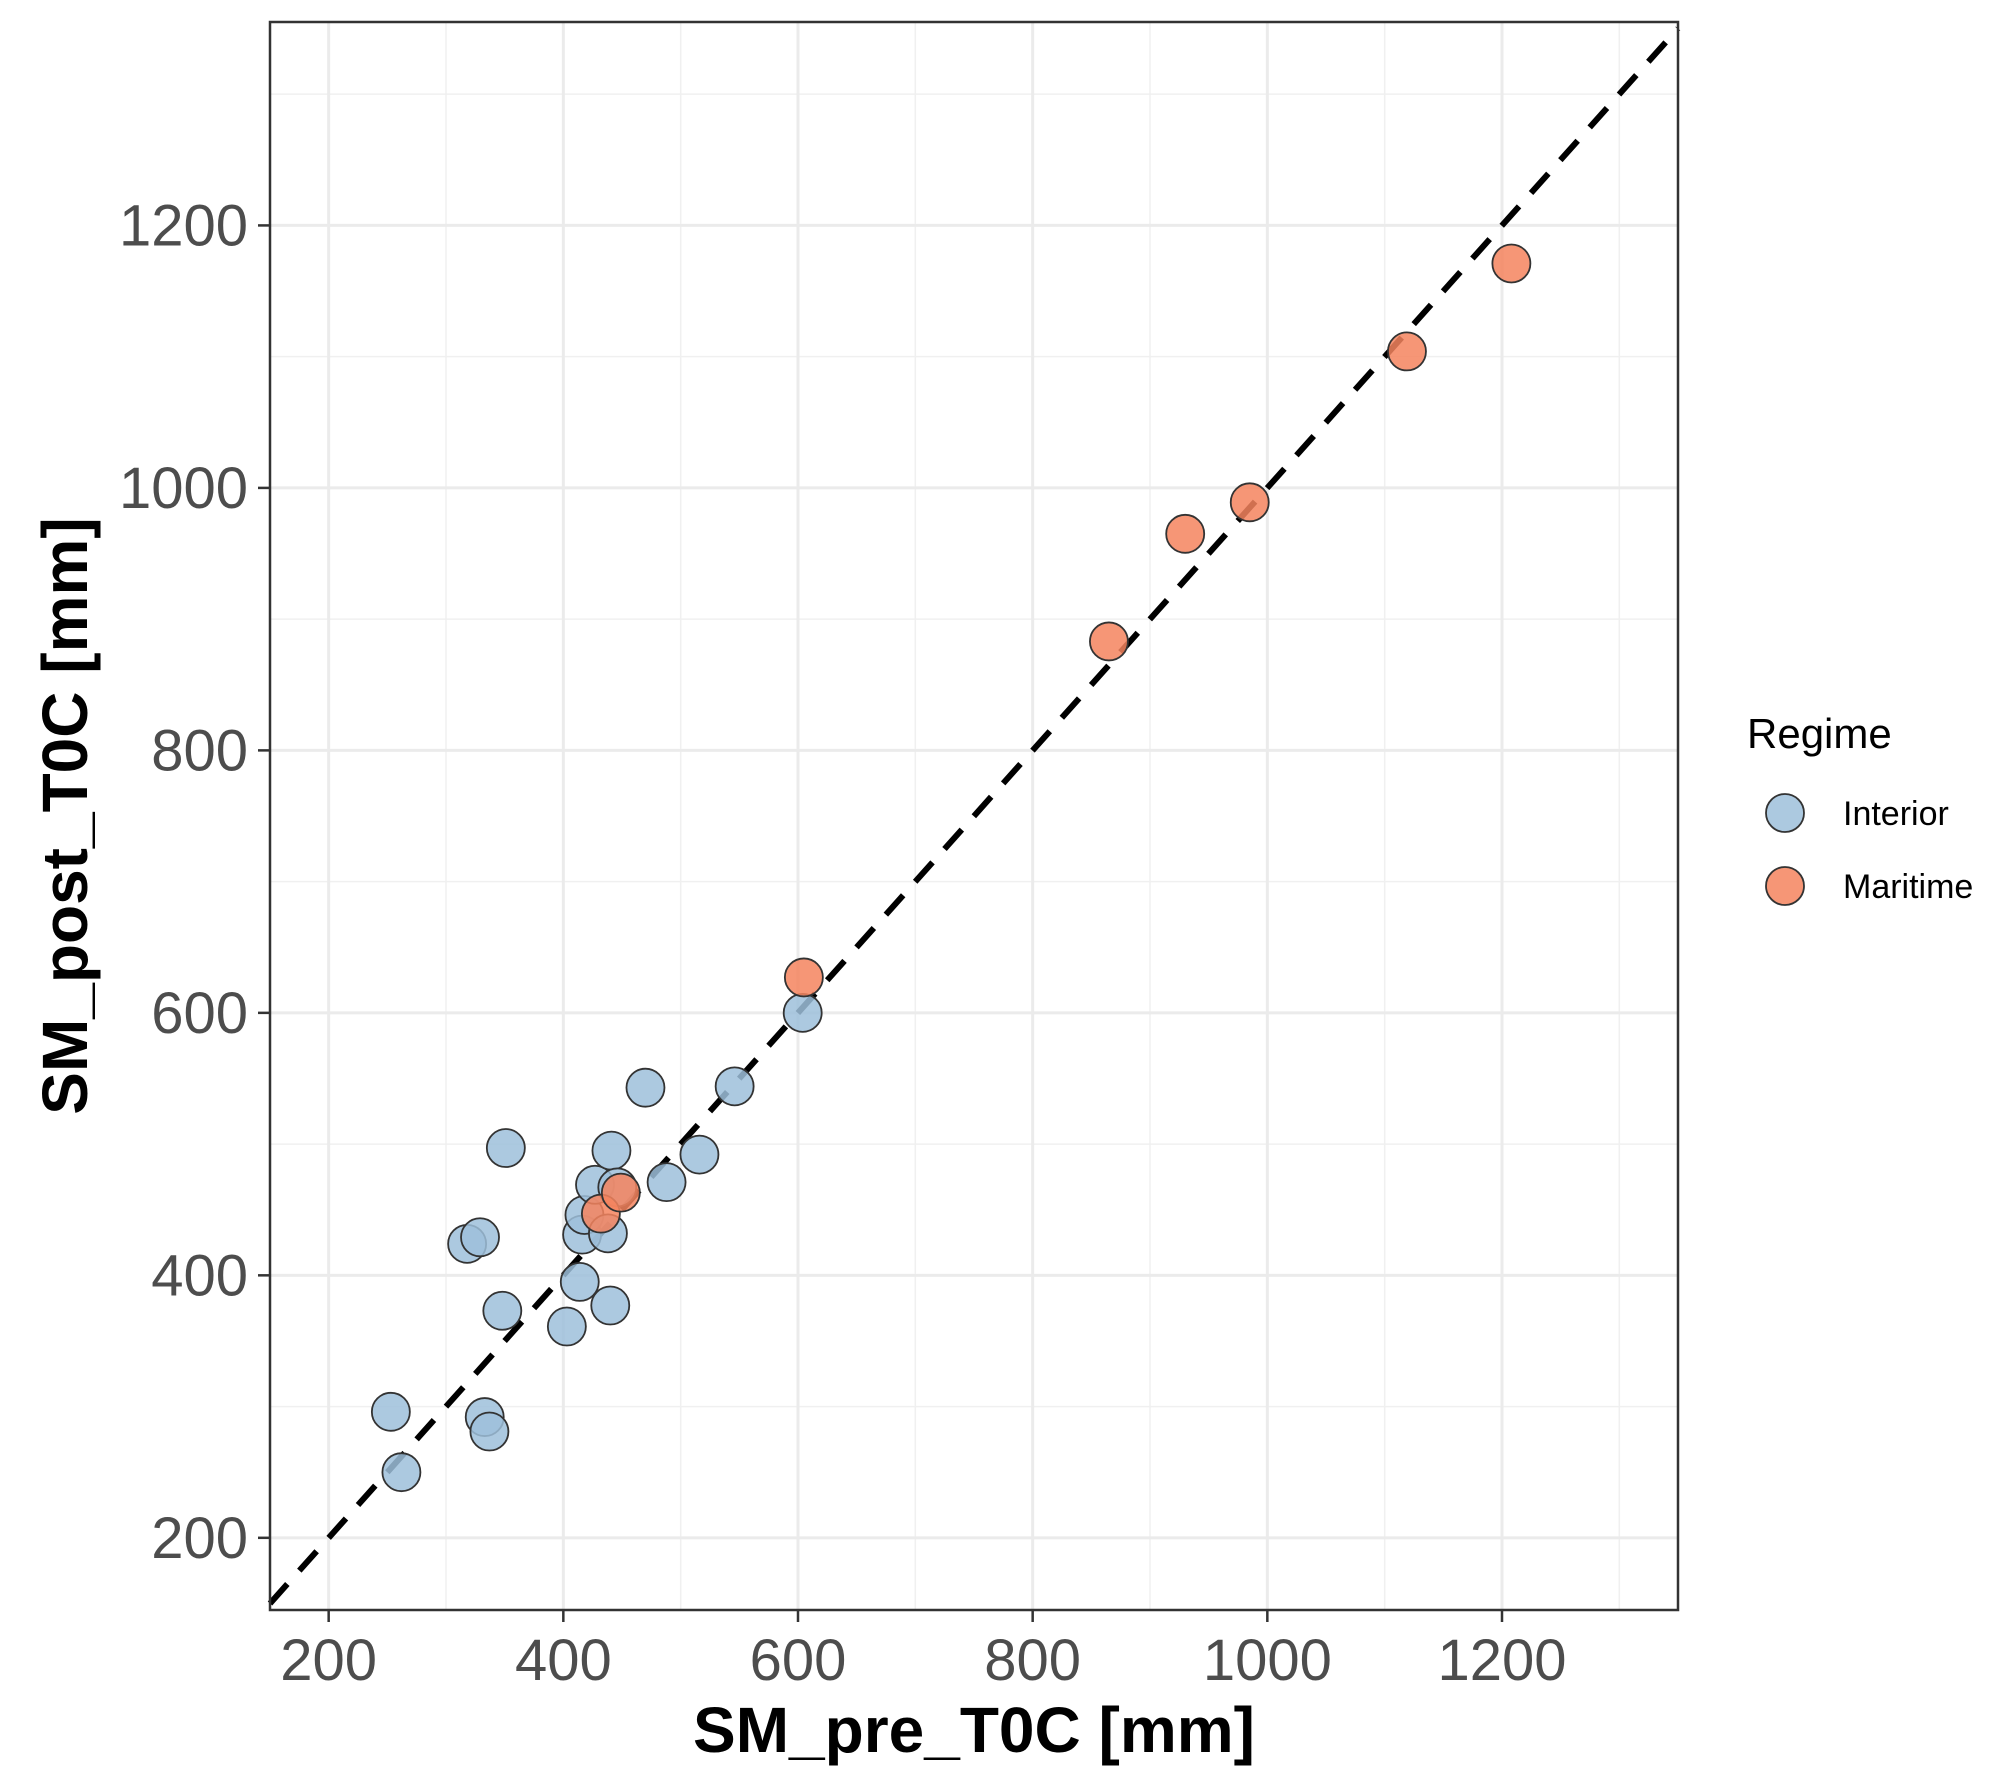 This screenshot has width=2007, height=1771. I want to click on legend-label-maritime: Maritime, so click(1908, 887).